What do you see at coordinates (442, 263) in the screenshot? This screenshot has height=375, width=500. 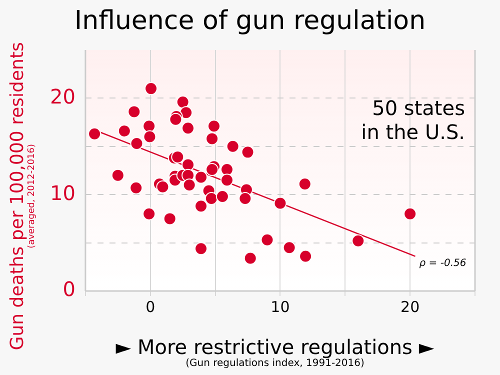 I see `annotation: ρ = -0.56` at bounding box center [442, 263].